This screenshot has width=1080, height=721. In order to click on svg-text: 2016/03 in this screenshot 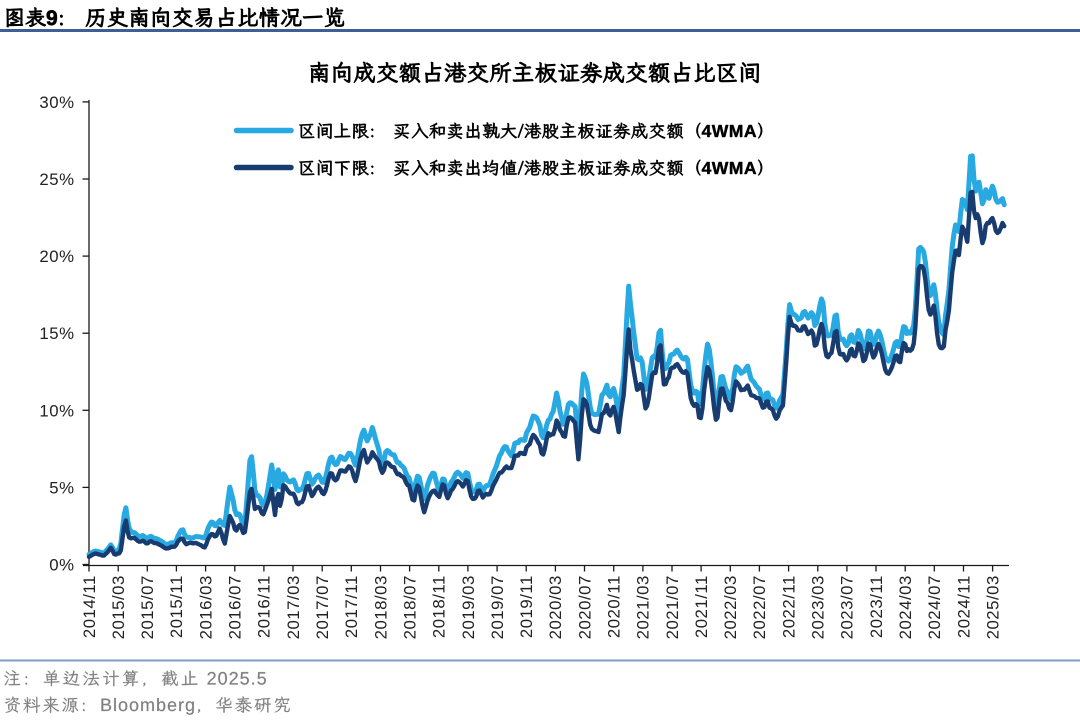, I will do `click(205, 607)`.